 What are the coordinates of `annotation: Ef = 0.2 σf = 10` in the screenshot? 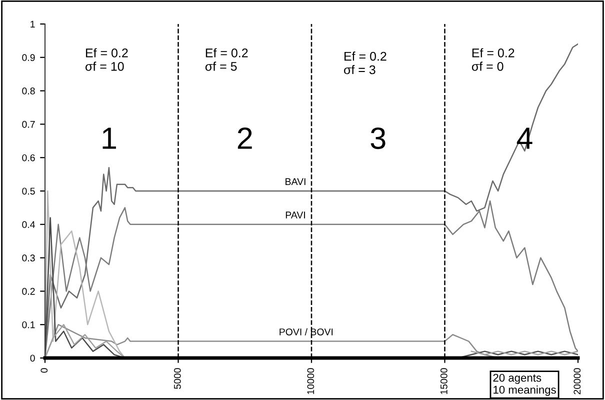 It's located at (107, 59).